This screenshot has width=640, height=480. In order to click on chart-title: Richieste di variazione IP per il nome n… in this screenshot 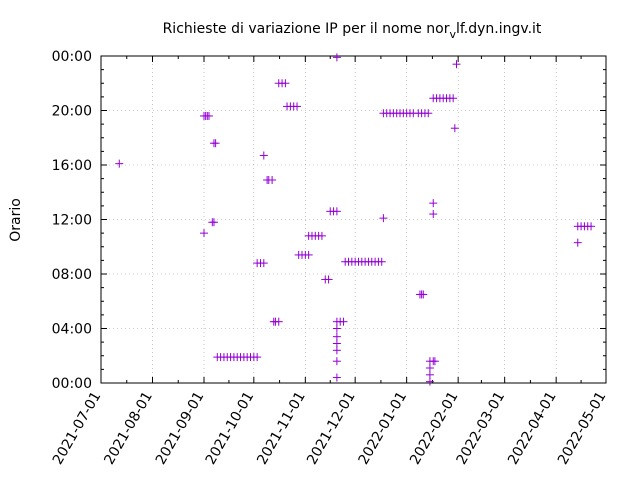, I will do `click(352, 31)`.